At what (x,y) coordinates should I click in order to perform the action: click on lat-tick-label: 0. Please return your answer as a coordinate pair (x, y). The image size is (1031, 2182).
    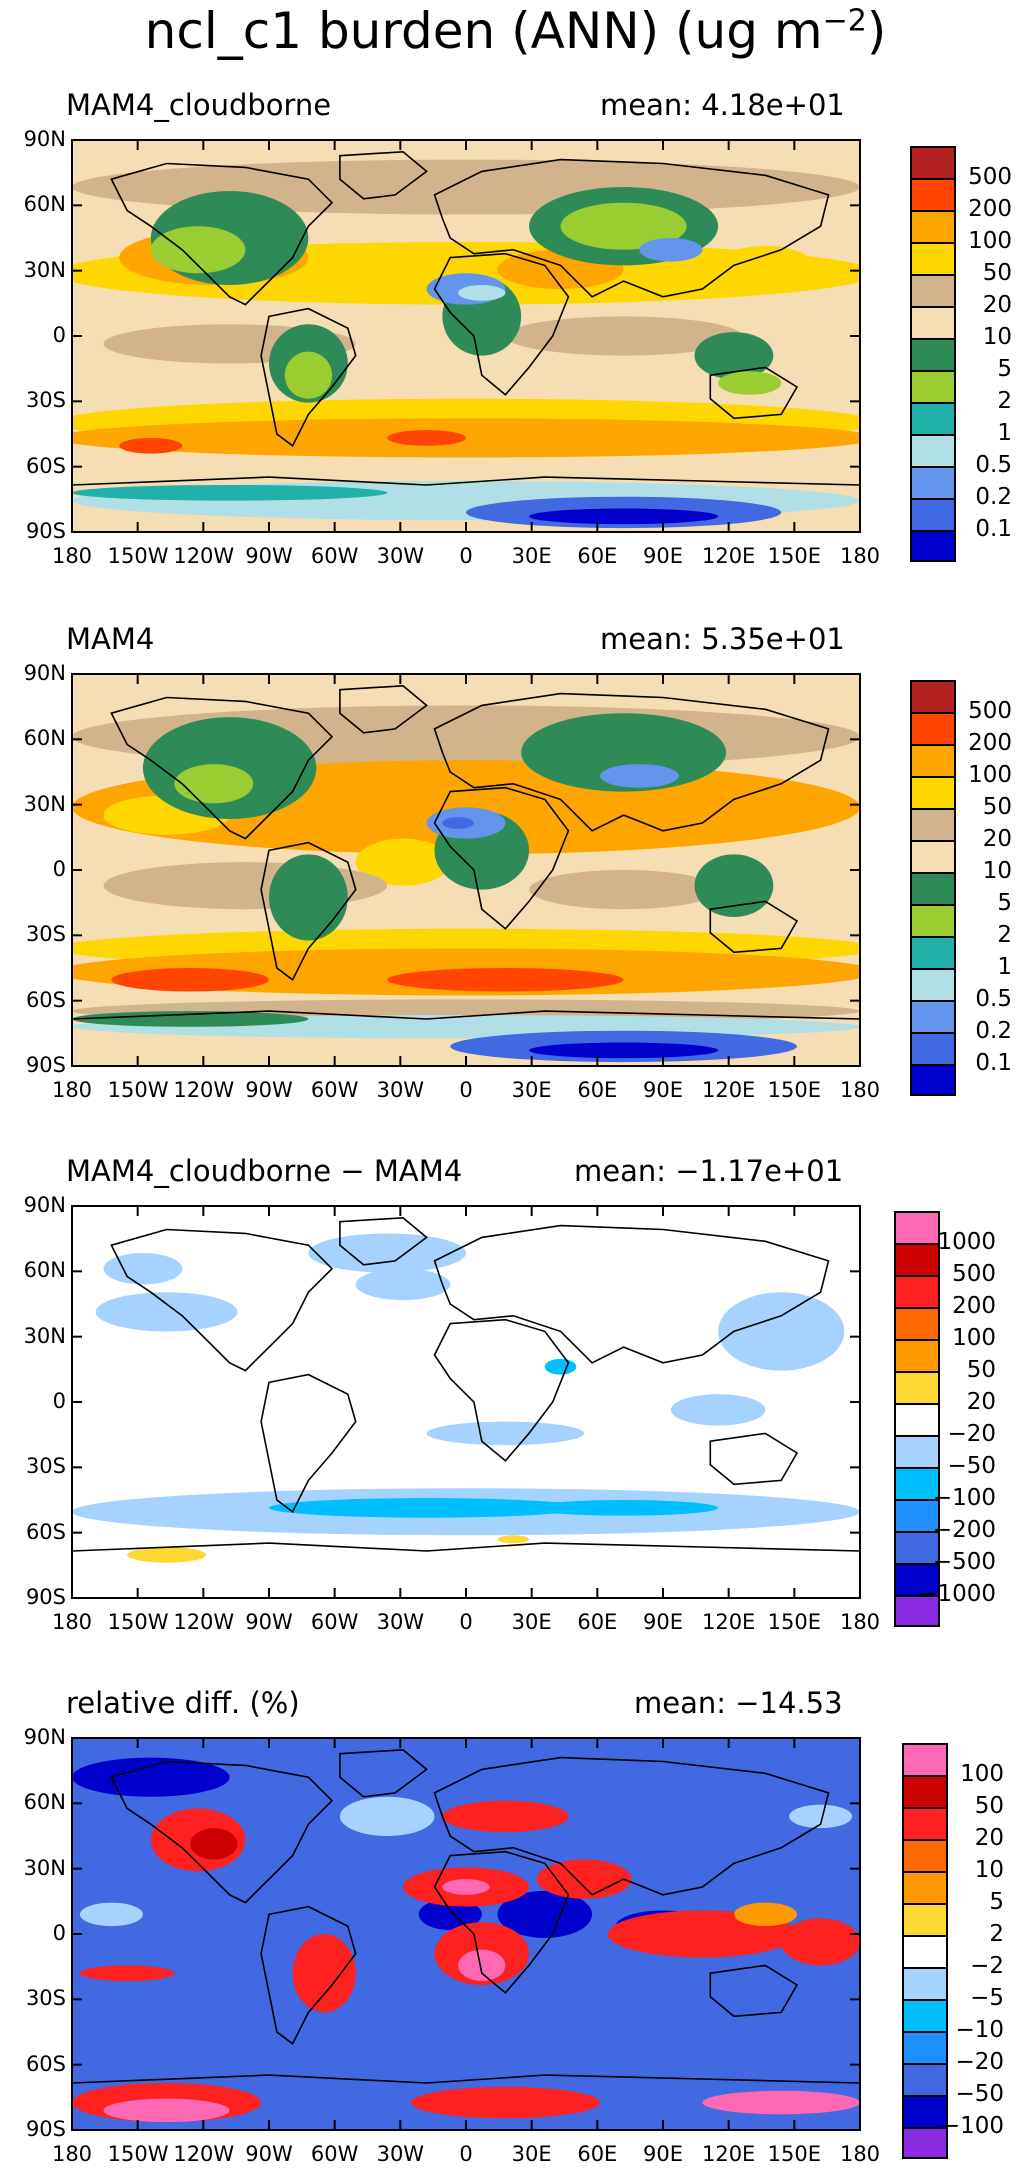
    Looking at the image, I should click on (59, 1401).